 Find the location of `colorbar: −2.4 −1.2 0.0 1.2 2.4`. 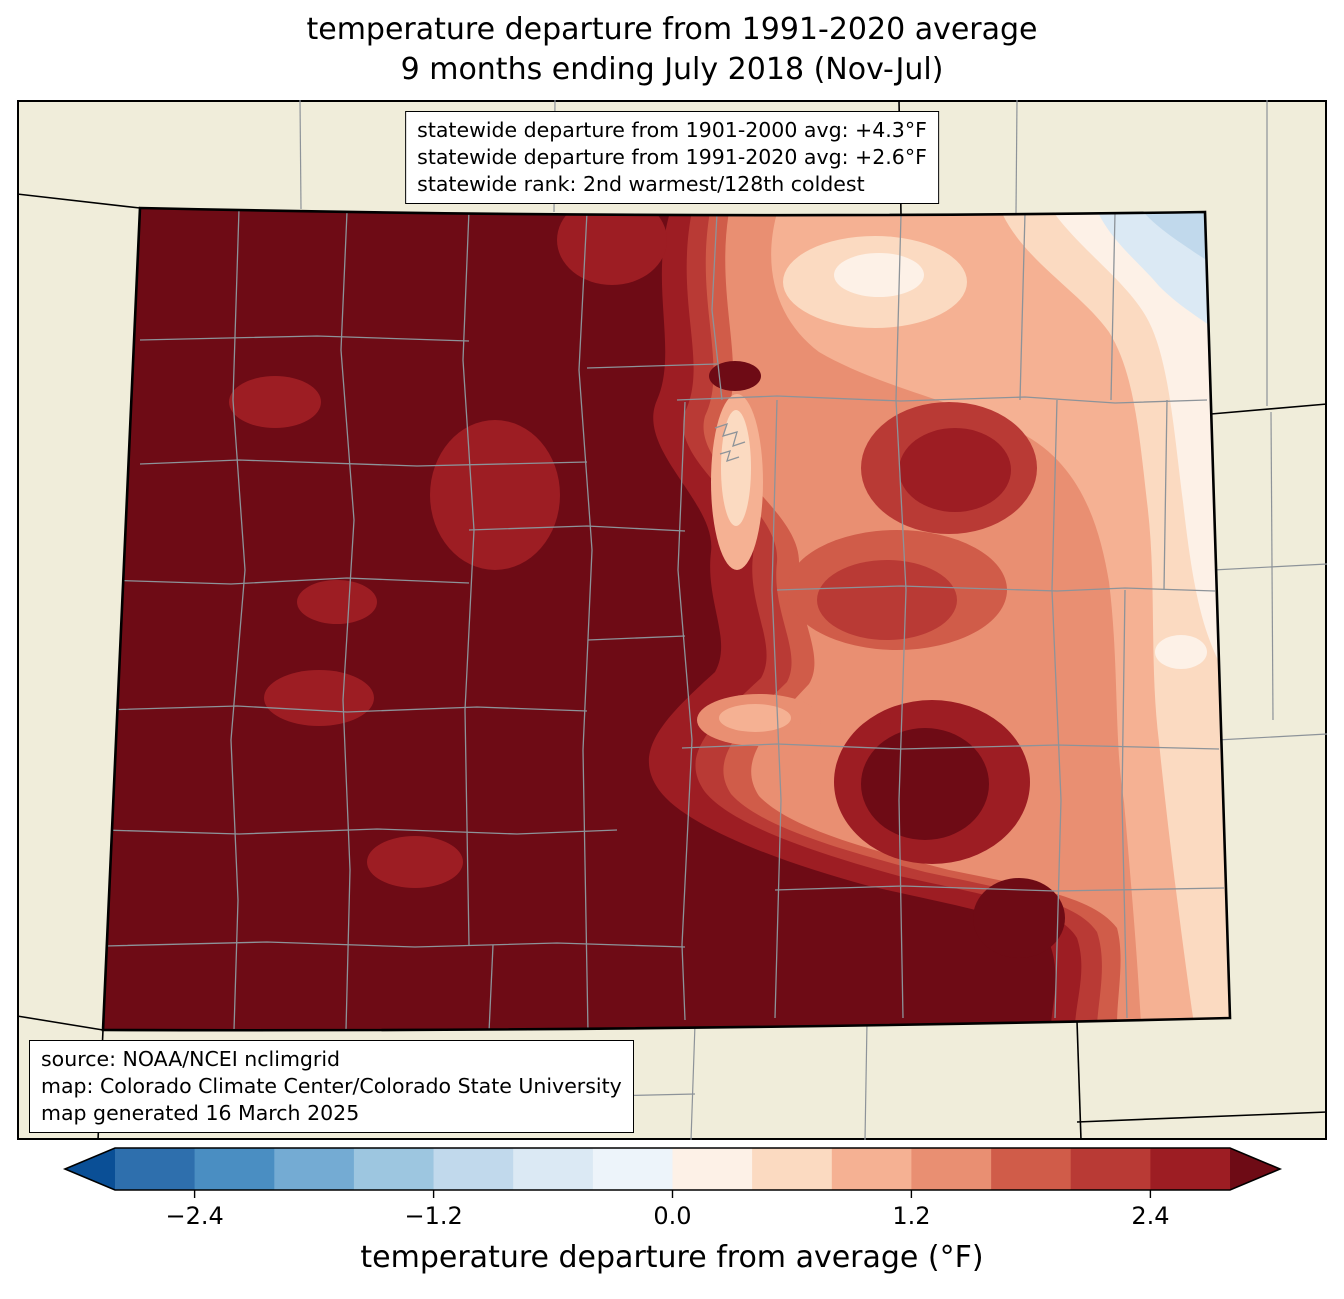

colorbar: −2.4 −1.2 0.0 1.2 2.4 is located at coordinates (672, 1188).